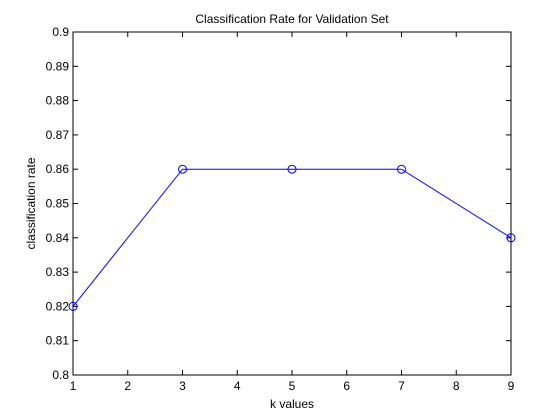  I want to click on x-tick-labels: 1 2 3 4 5 6 7 8 9, so click(292, 386).